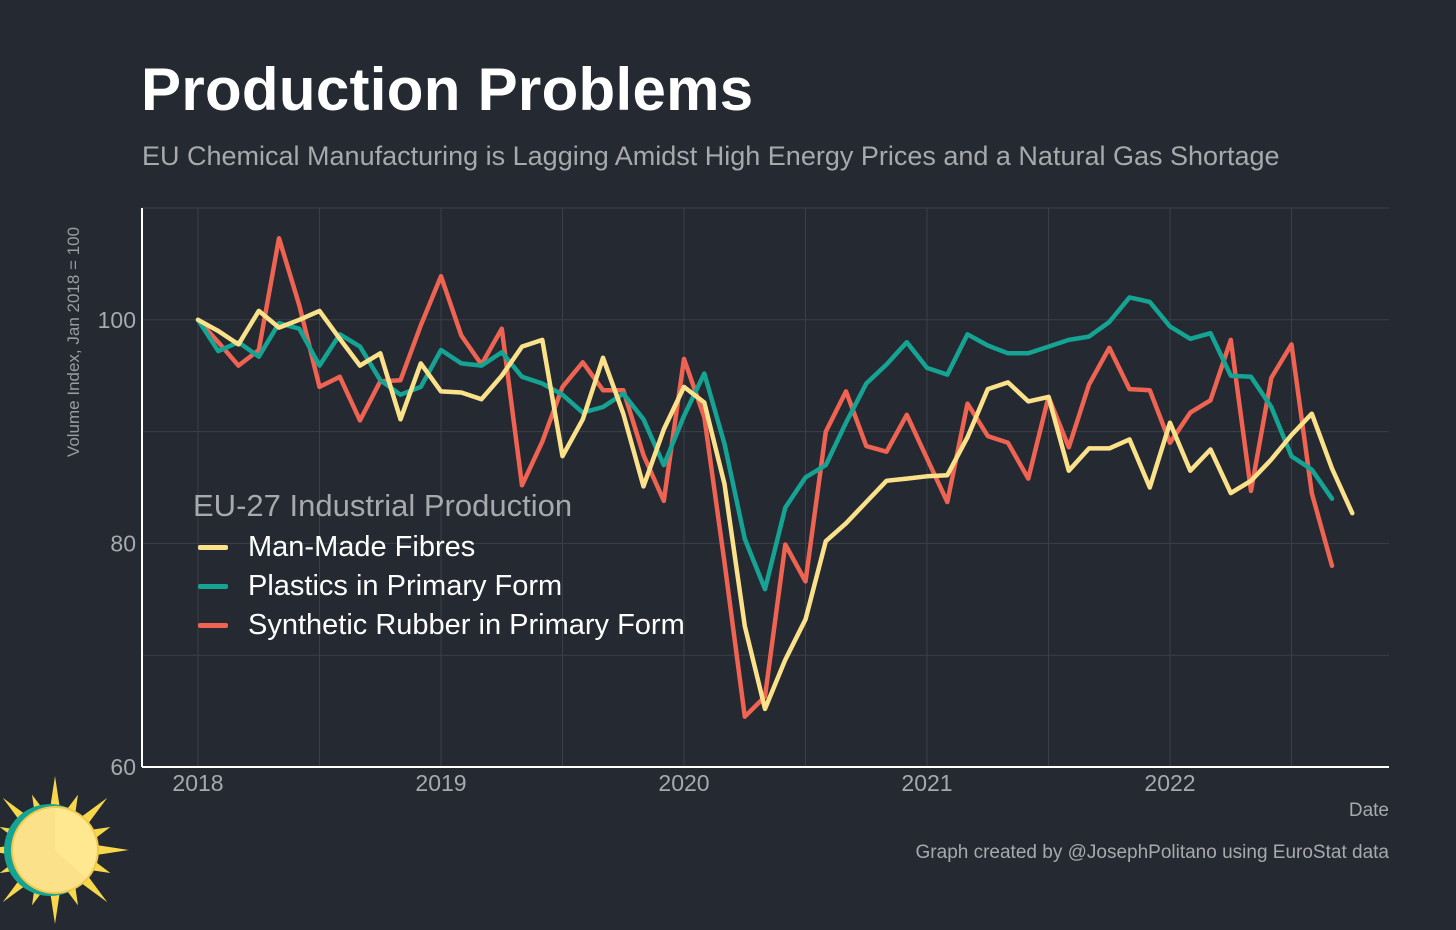  Describe the element at coordinates (1368, 810) in the screenshot. I see `x-axis-label: Date` at that location.